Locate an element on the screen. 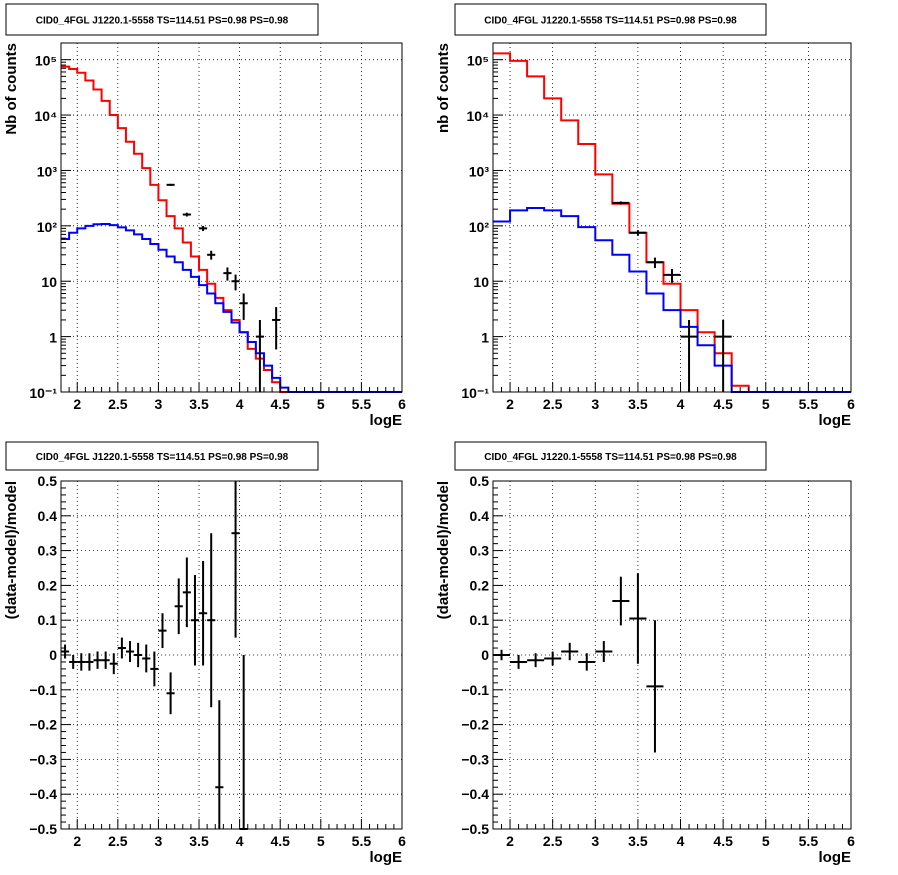 The image size is (898, 875). y-axis-label: Nb of counts is located at coordinates (11, 89).